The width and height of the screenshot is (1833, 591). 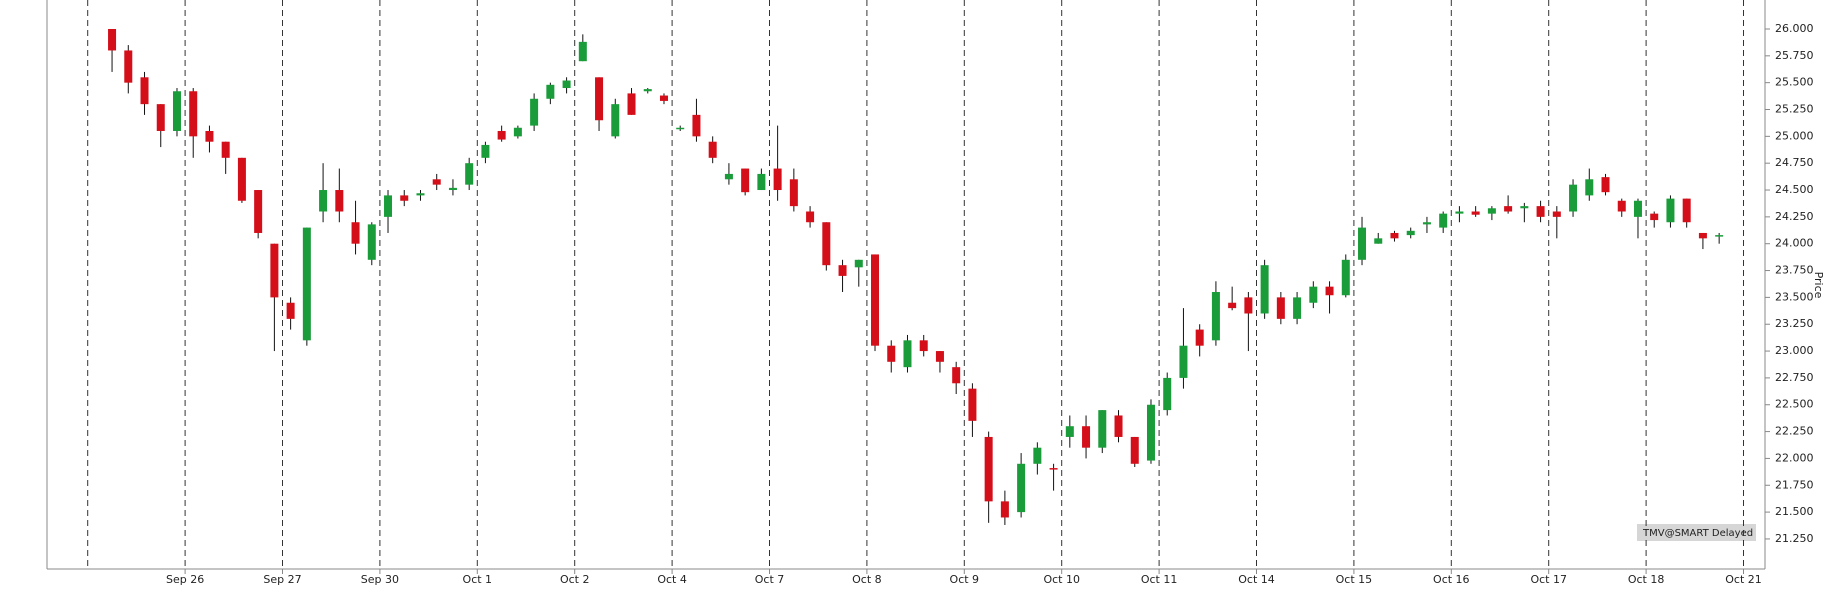 What do you see at coordinates (1794, 296) in the screenshot?
I see `y-tick-label: 23.500` at bounding box center [1794, 296].